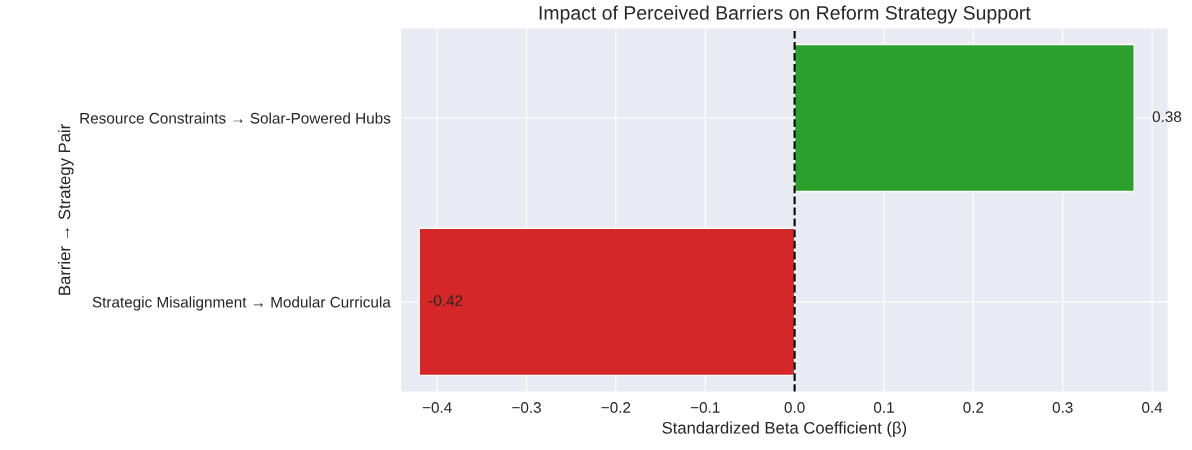 The width and height of the screenshot is (1192, 450). What do you see at coordinates (1062, 407) in the screenshot?
I see `x-tick-label: 0.3` at bounding box center [1062, 407].